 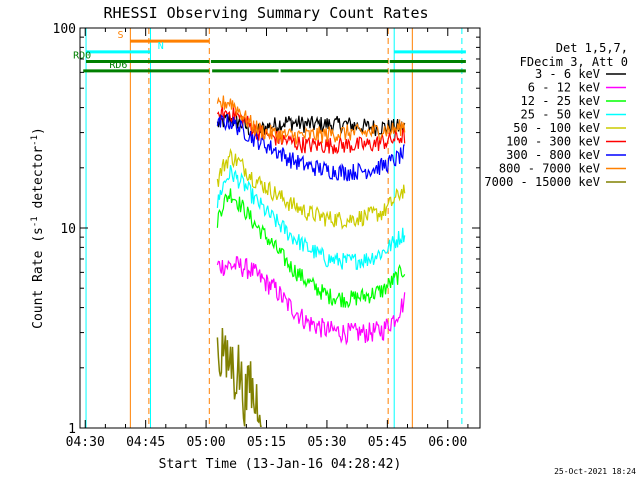 What do you see at coordinates (72, 429) in the screenshot?
I see `y-tick-label: 1` at bounding box center [72, 429].